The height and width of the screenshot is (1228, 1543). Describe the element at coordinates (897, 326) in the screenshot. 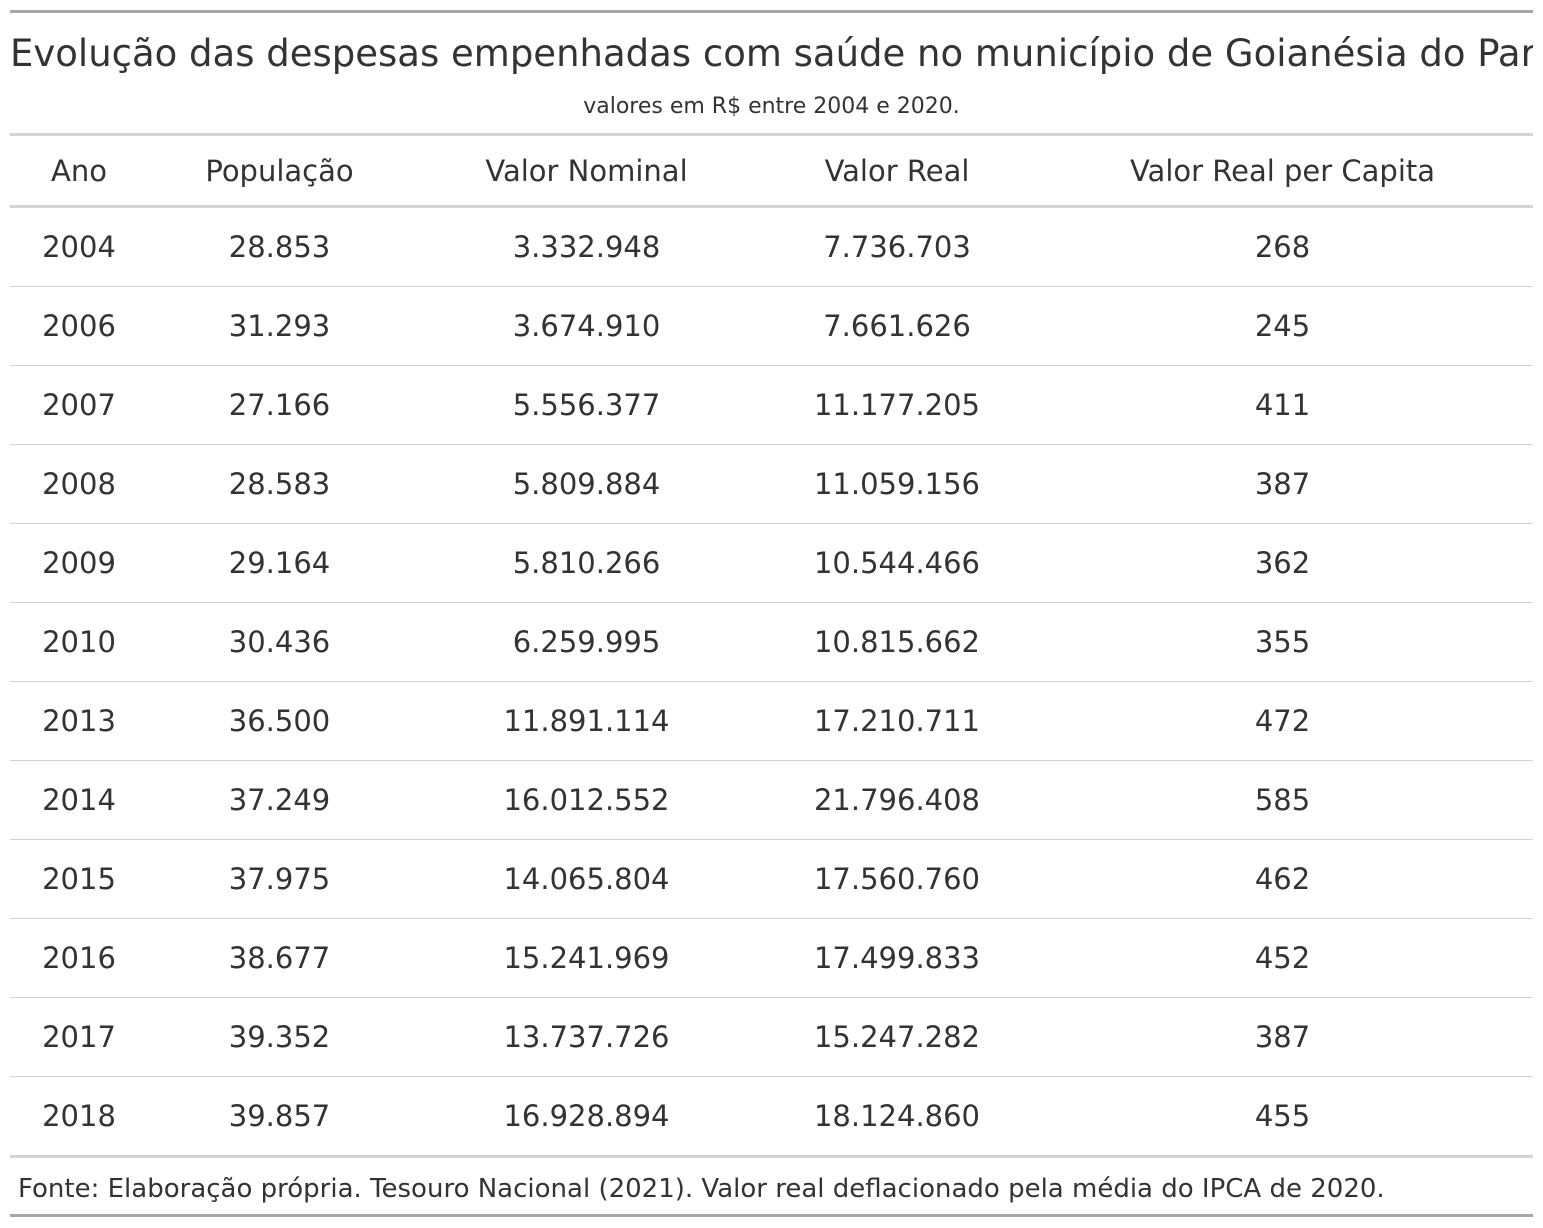

I see `cell-valor-real: 7.661.626` at that location.